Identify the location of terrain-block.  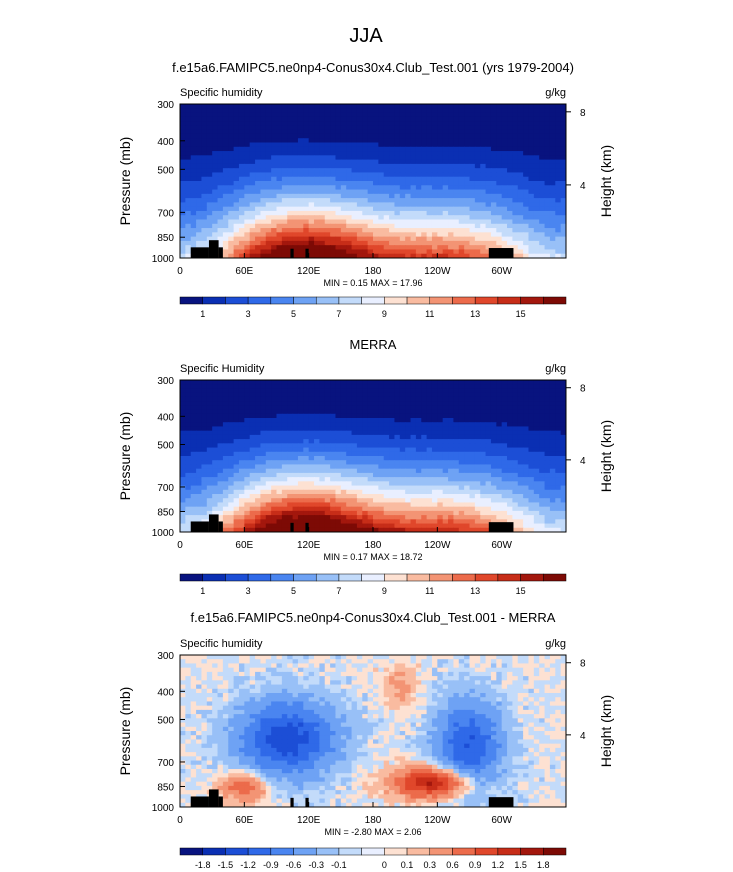
(220, 252).